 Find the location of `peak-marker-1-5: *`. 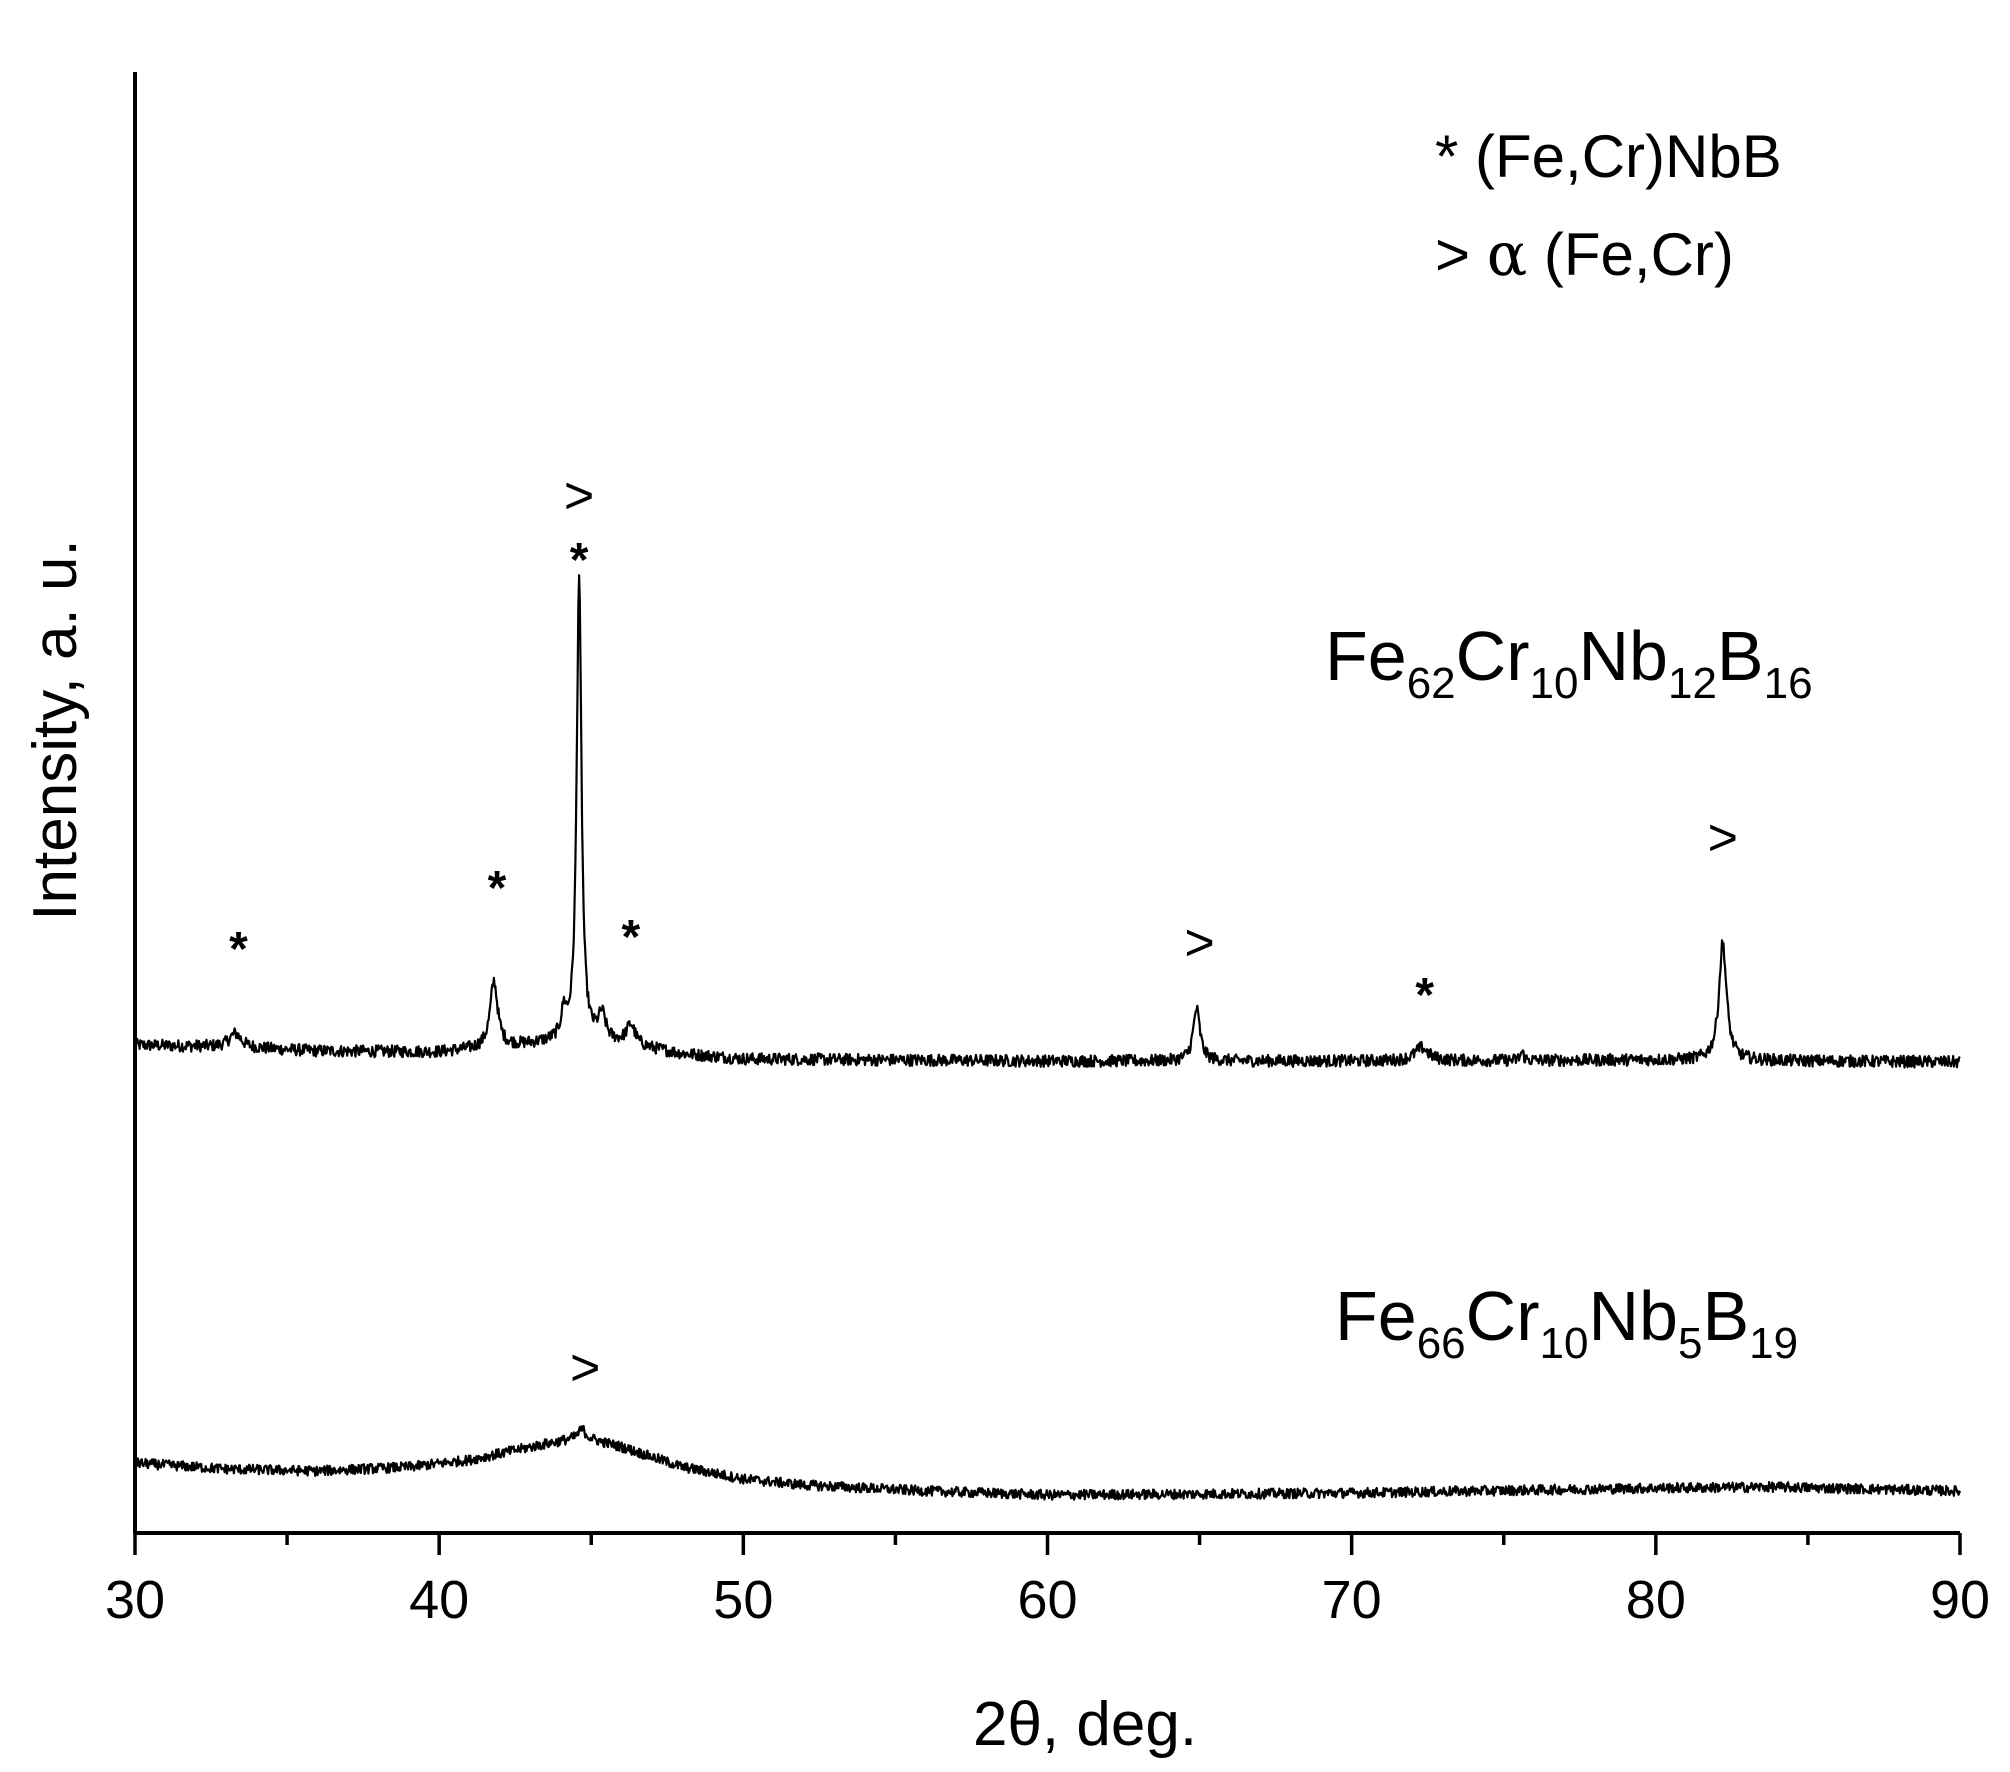

peak-marker-1-5: * is located at coordinates (630, 937).